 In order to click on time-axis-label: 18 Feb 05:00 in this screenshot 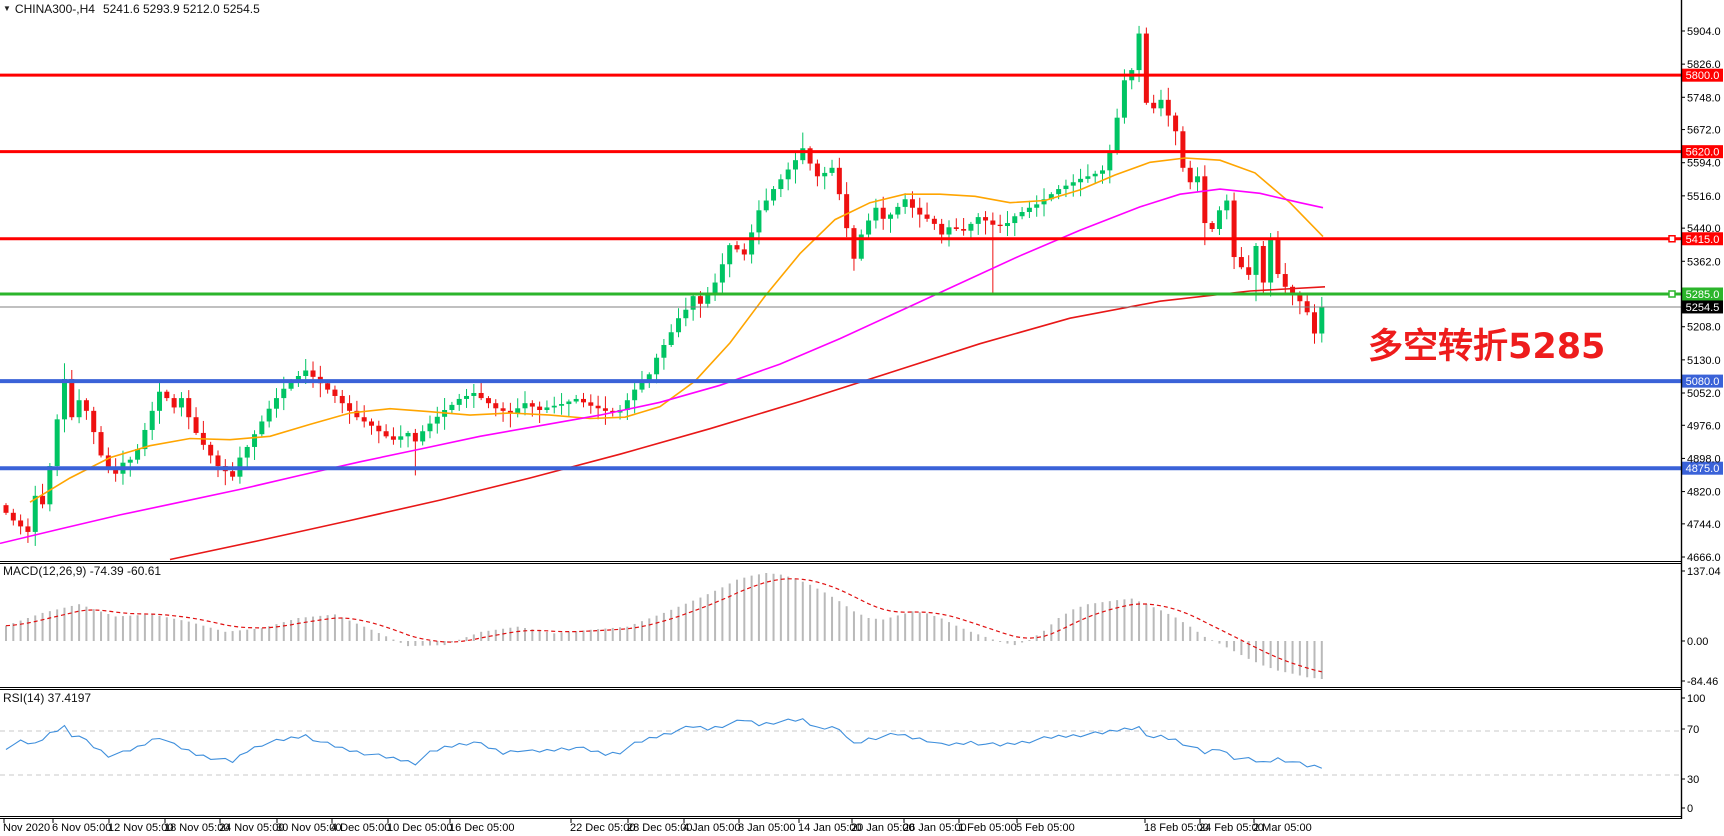, I will do `click(1176, 828)`.